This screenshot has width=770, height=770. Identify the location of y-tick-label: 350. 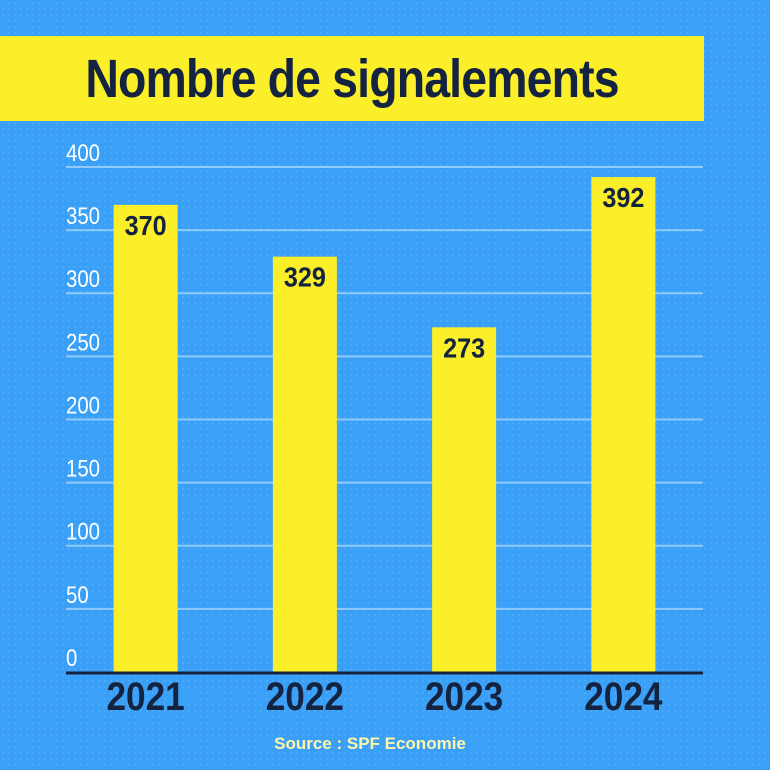
(83, 216).